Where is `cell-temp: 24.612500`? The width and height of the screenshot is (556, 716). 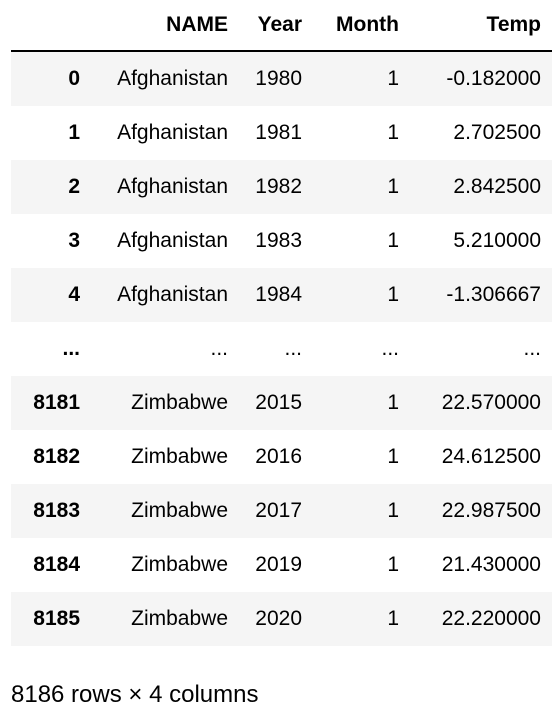 cell-temp: 24.612500 is located at coordinates (491, 456).